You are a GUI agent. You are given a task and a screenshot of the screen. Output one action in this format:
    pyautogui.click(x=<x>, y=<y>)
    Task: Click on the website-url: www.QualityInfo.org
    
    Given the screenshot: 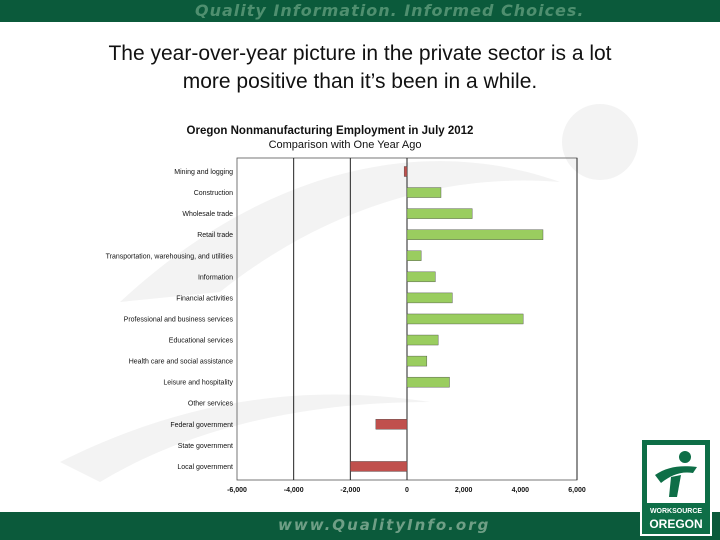 What is the action you would take?
    pyautogui.click(x=384, y=525)
    